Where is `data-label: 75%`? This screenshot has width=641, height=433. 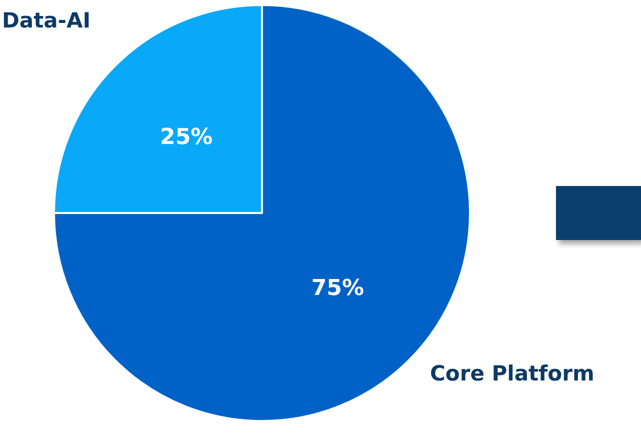
data-label: 75% is located at coordinates (337, 289).